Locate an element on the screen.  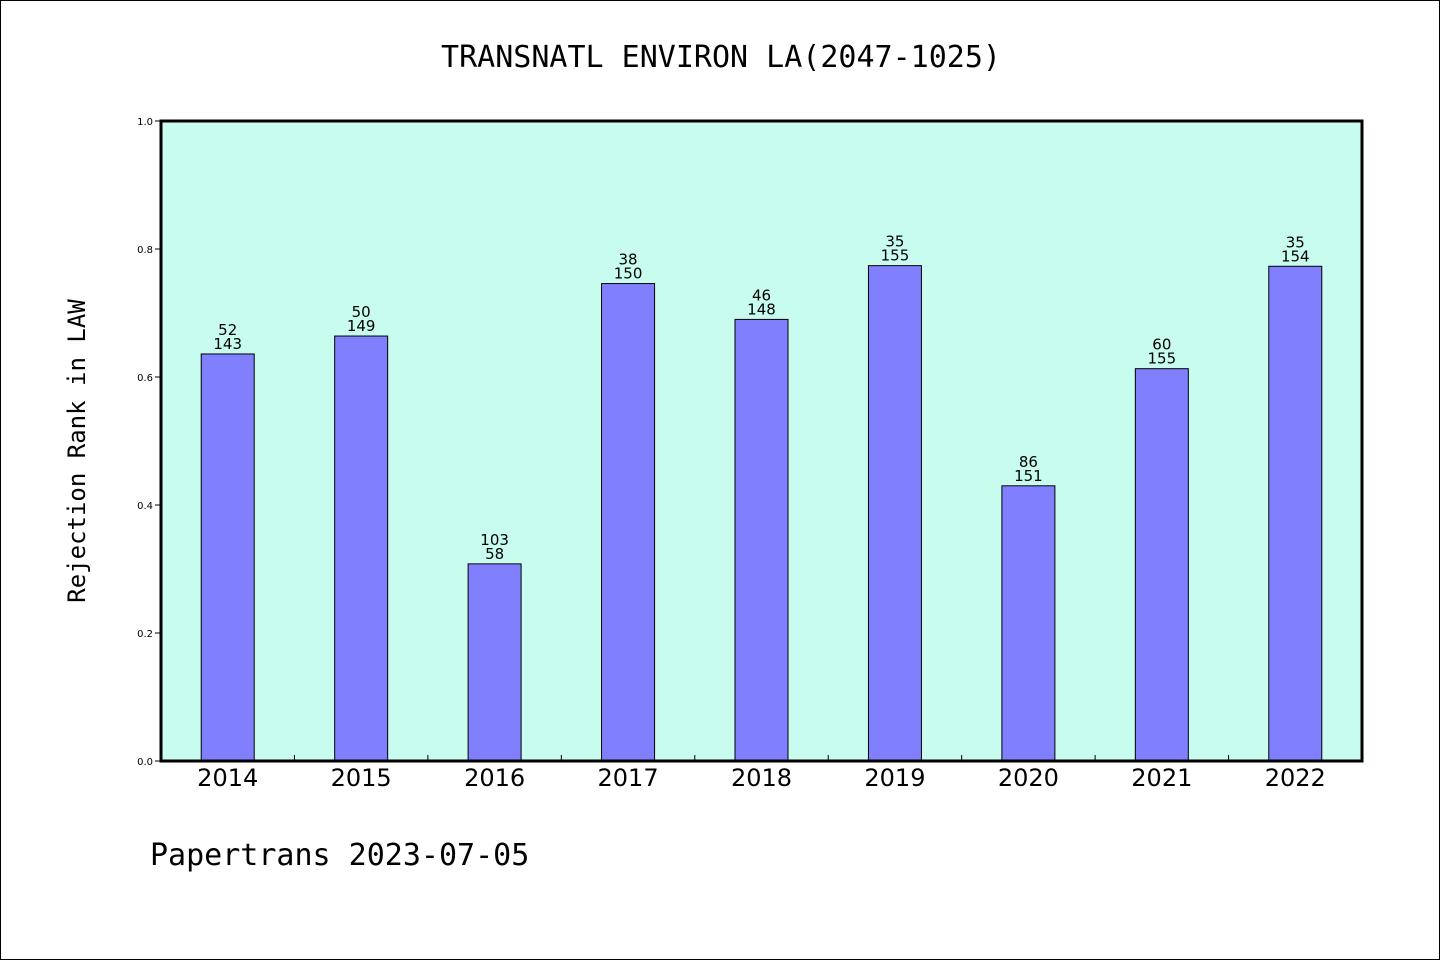
bar-label-top: 60 is located at coordinates (1161, 345).